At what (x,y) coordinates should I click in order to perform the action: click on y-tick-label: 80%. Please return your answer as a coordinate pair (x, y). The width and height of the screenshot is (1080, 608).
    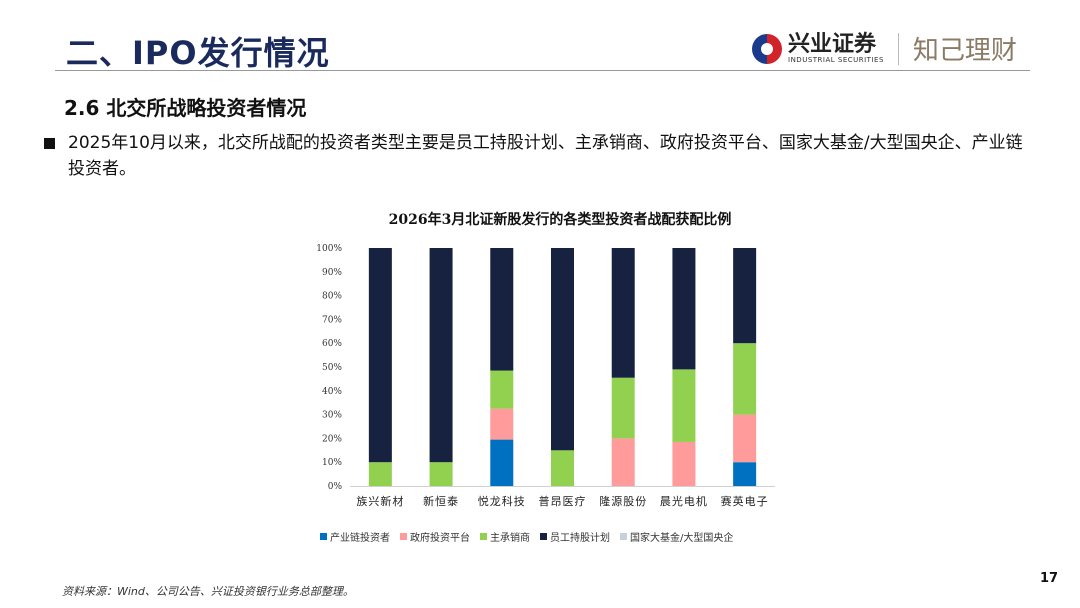
    Looking at the image, I should click on (332, 297).